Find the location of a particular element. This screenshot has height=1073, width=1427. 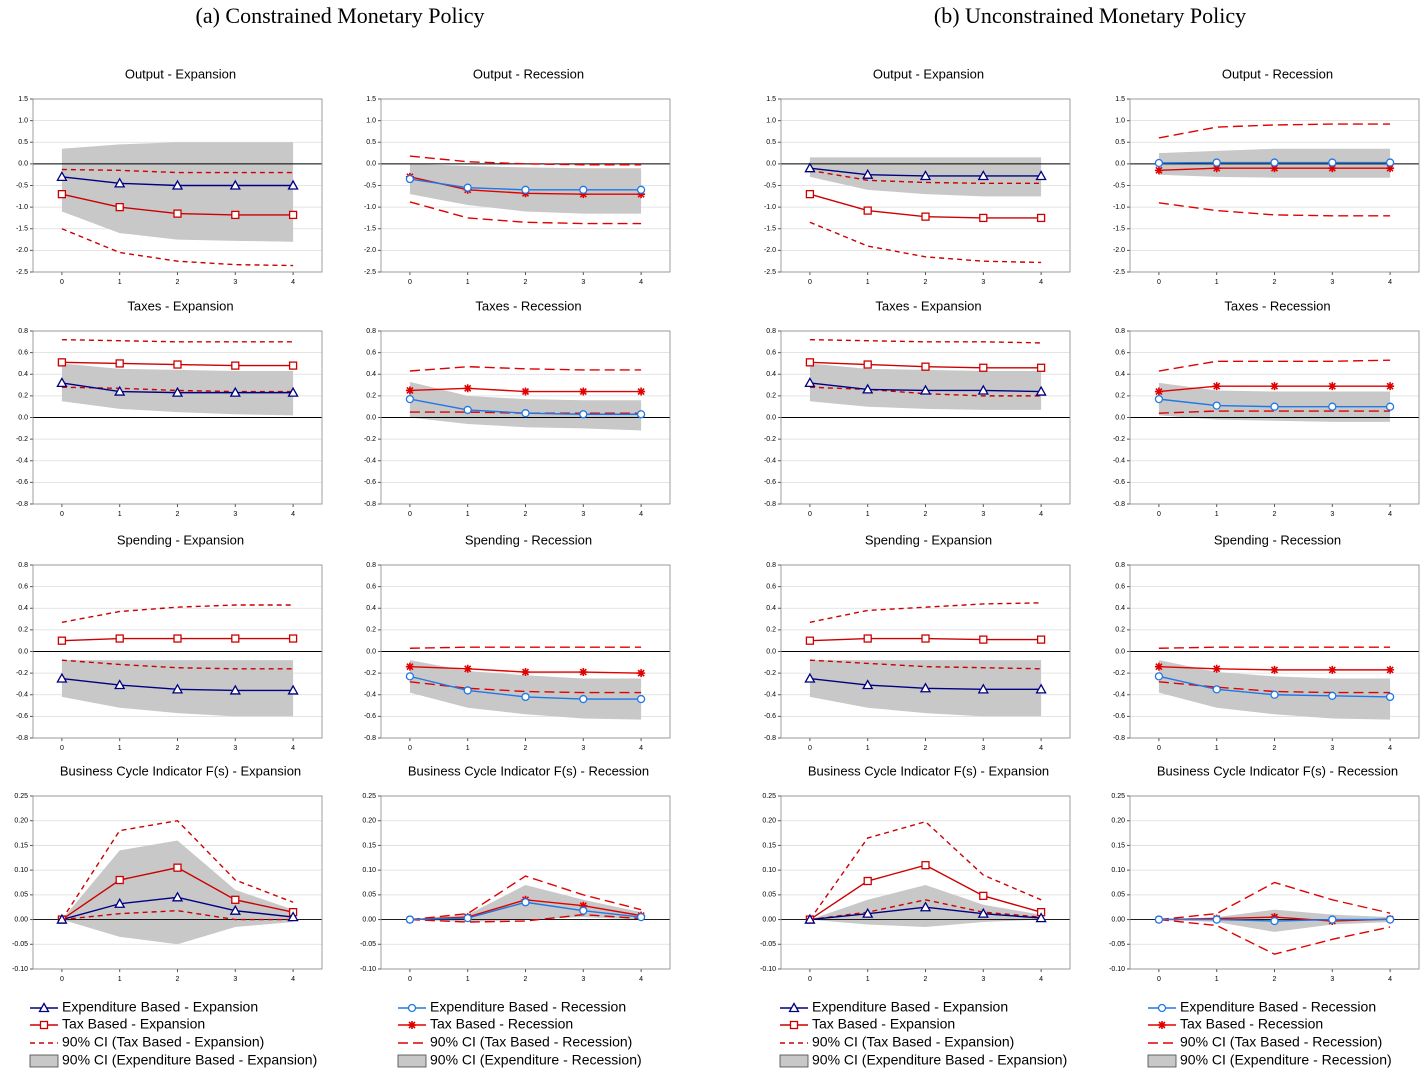

y-tick-label: -0.6 is located at coordinates (370, 482).